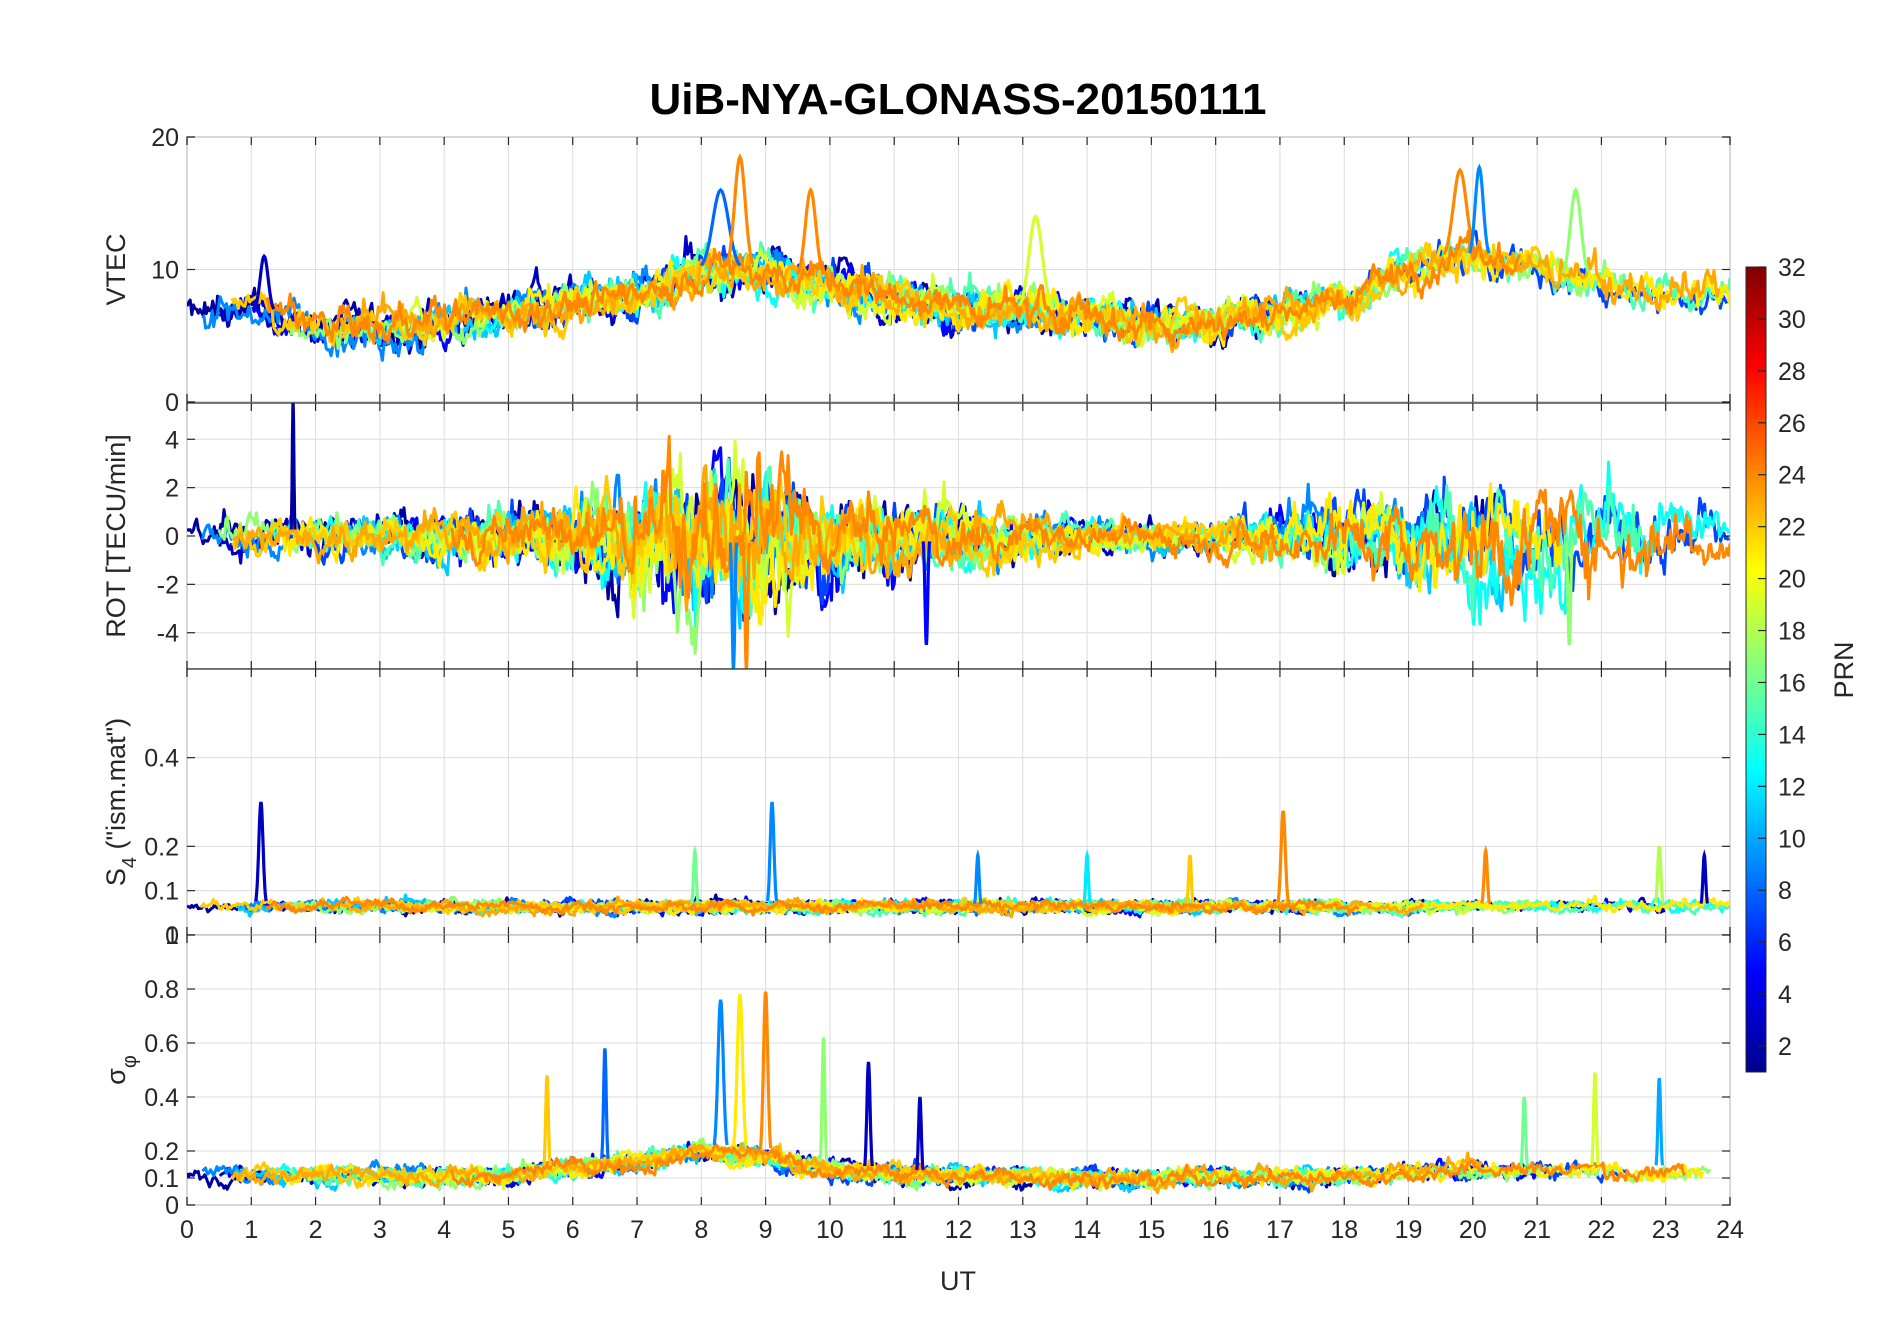 This screenshot has width=1902, height=1330. I want to click on x-tick-label: 17, so click(1280, 1230).